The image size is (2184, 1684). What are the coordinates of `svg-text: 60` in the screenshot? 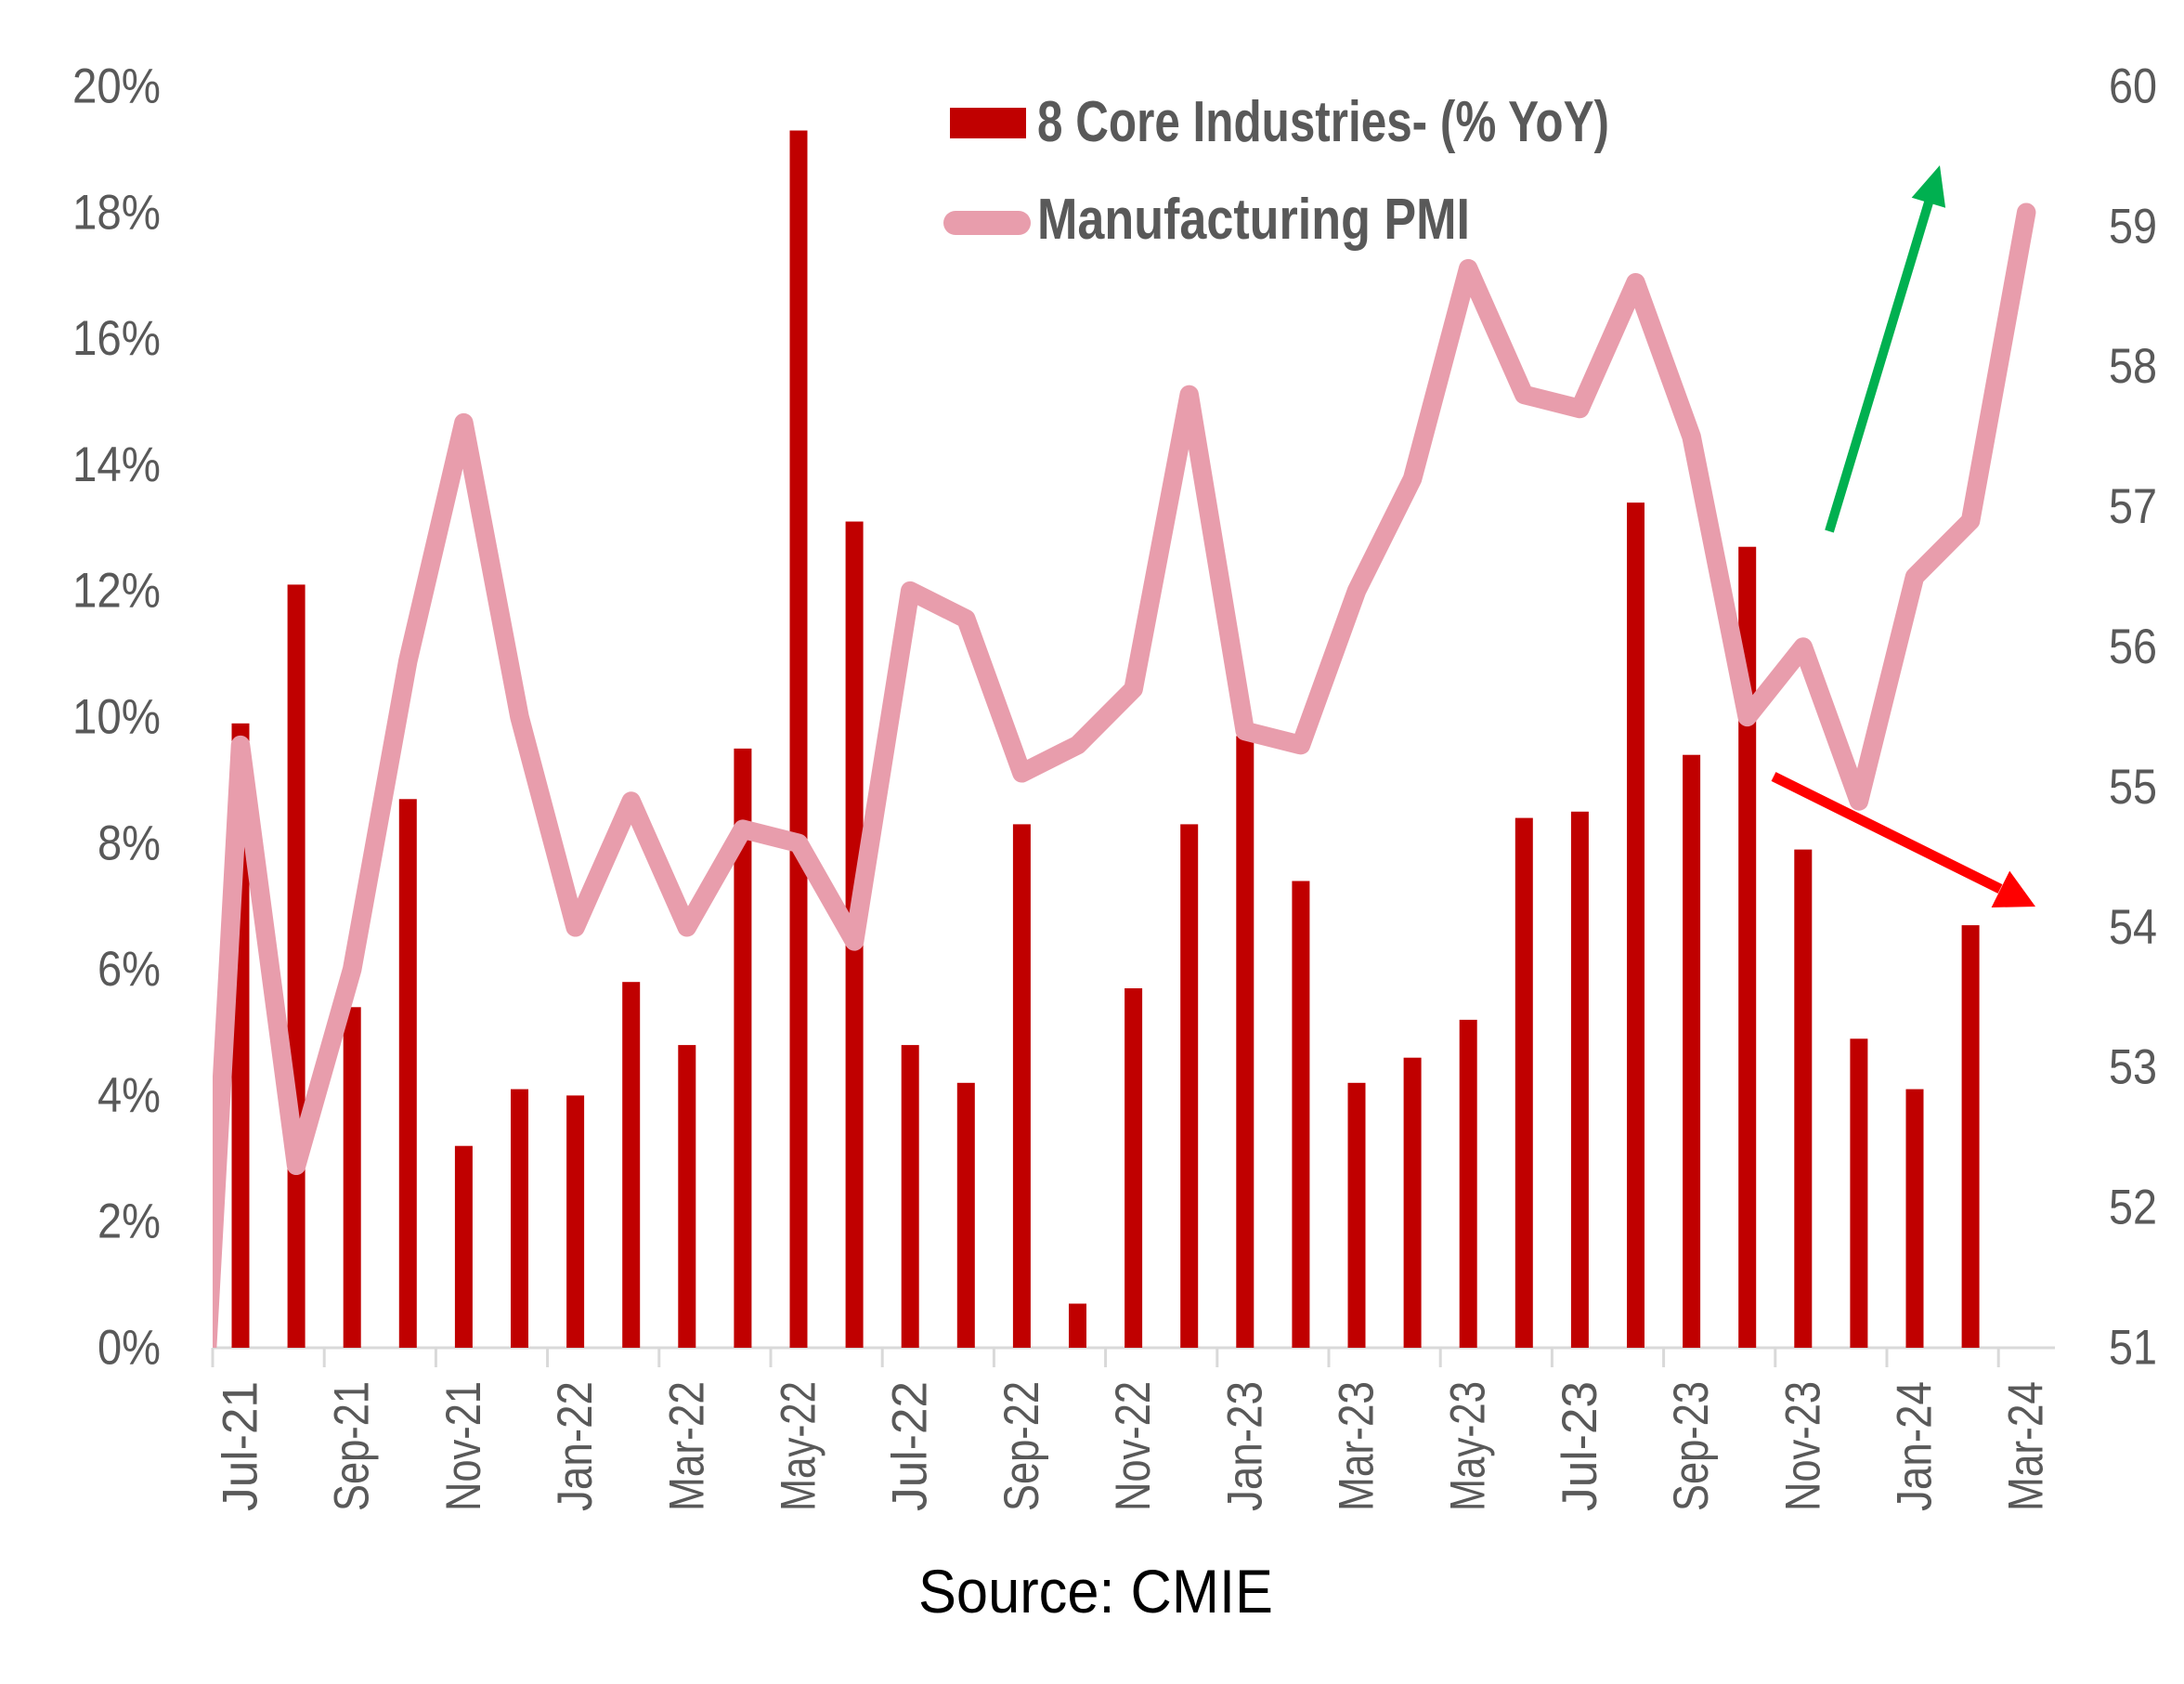 It's located at (2133, 86).